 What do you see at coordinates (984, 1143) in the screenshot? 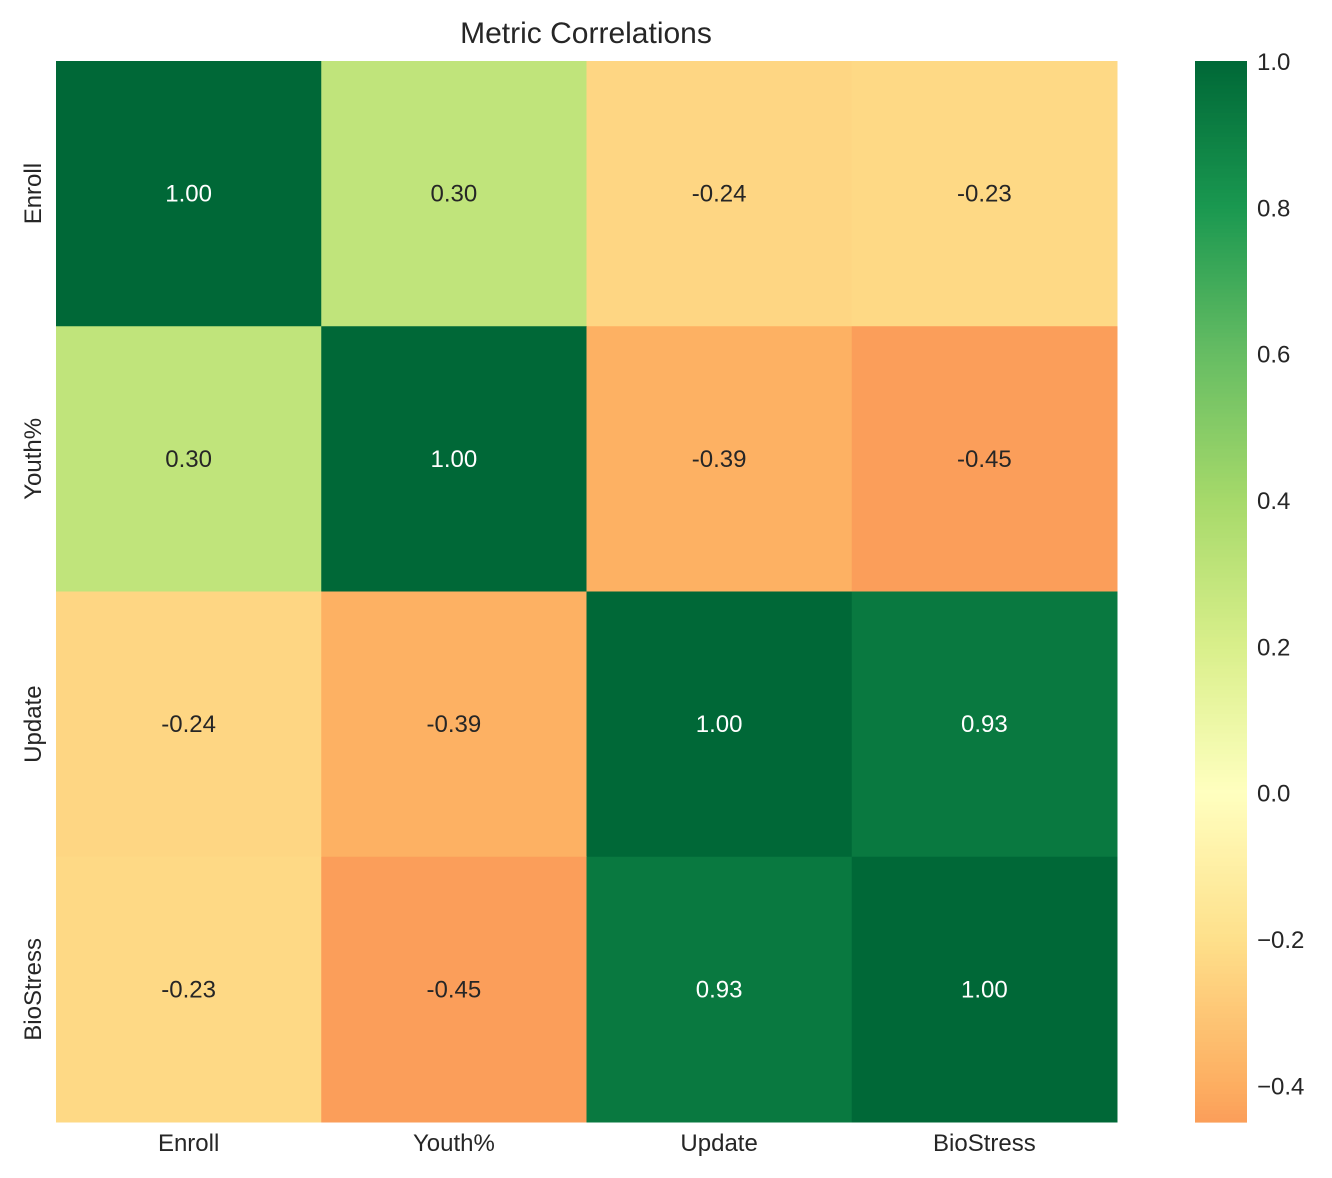
I see `x-tick-label: BioStress` at bounding box center [984, 1143].